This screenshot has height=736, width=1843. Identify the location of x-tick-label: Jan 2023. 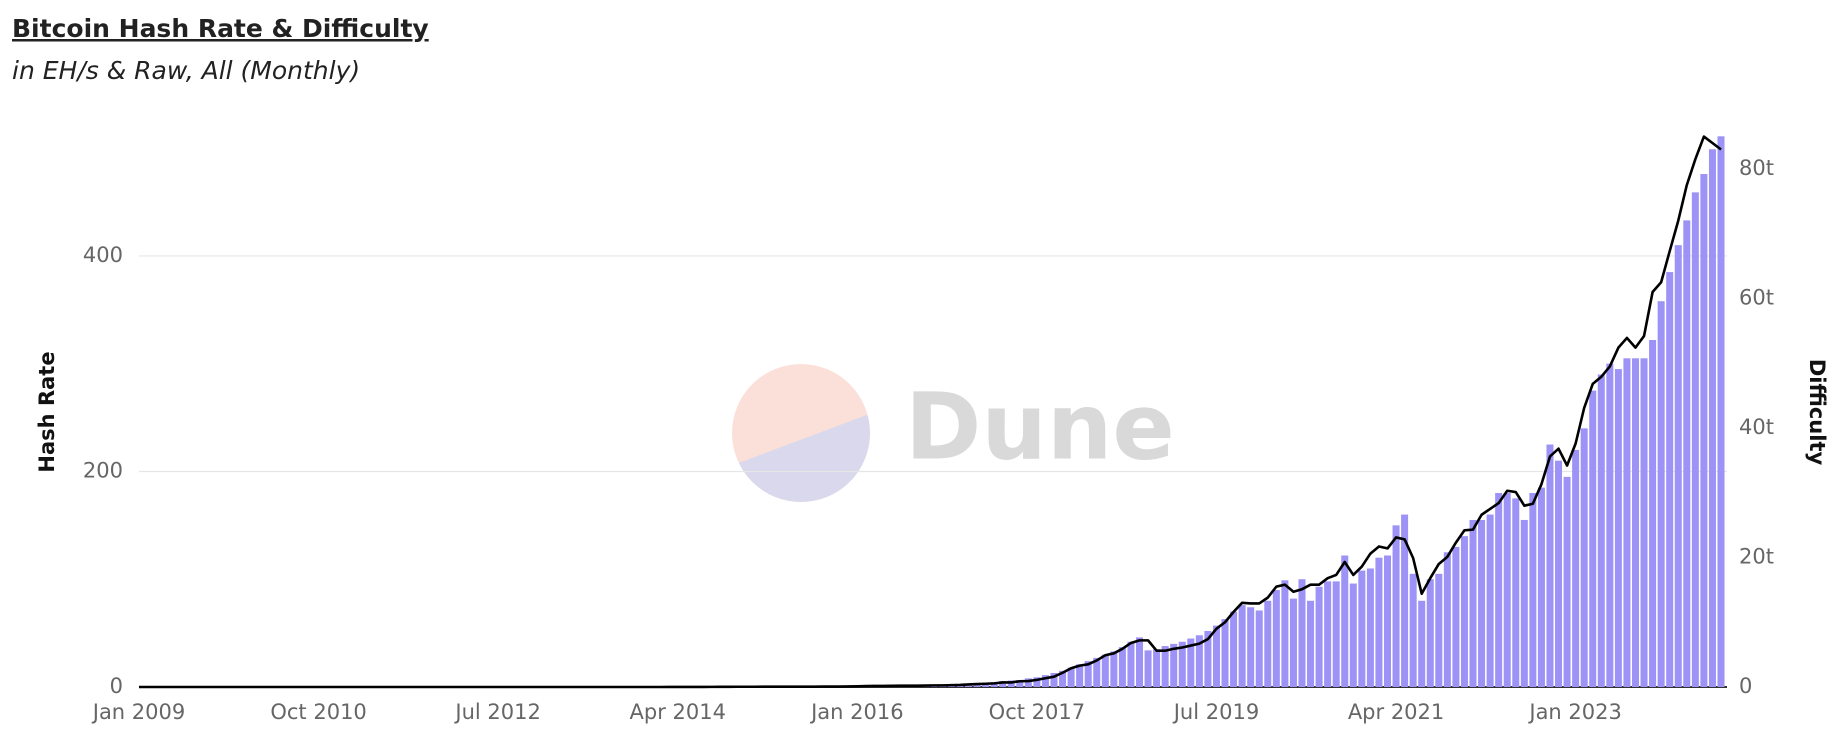
(1574, 712).